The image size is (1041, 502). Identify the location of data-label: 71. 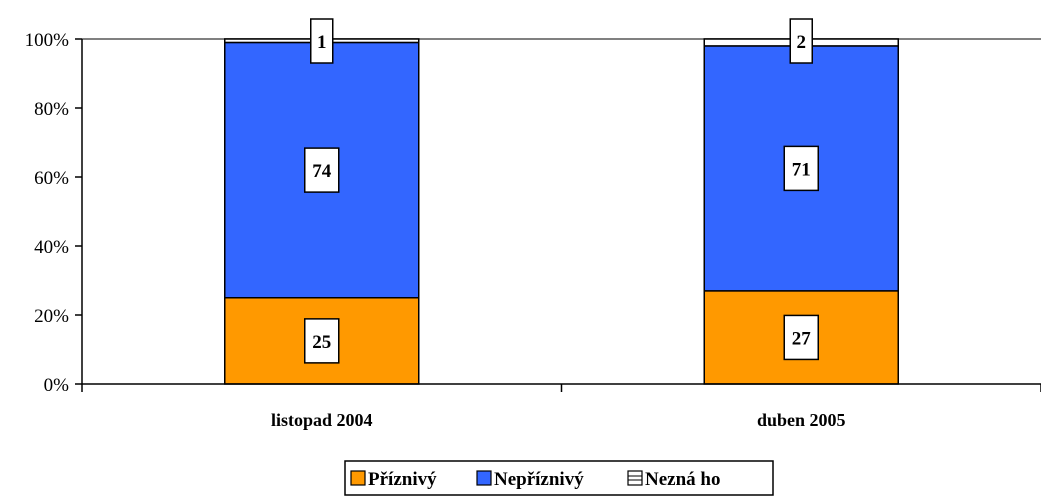
(801, 169).